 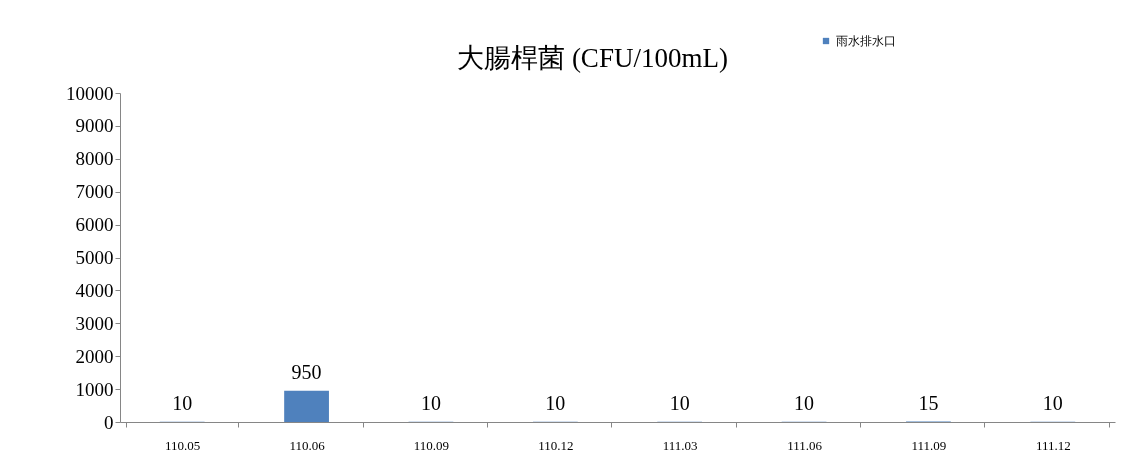 I want to click on y-tick-label: 9000, so click(x=94, y=126).